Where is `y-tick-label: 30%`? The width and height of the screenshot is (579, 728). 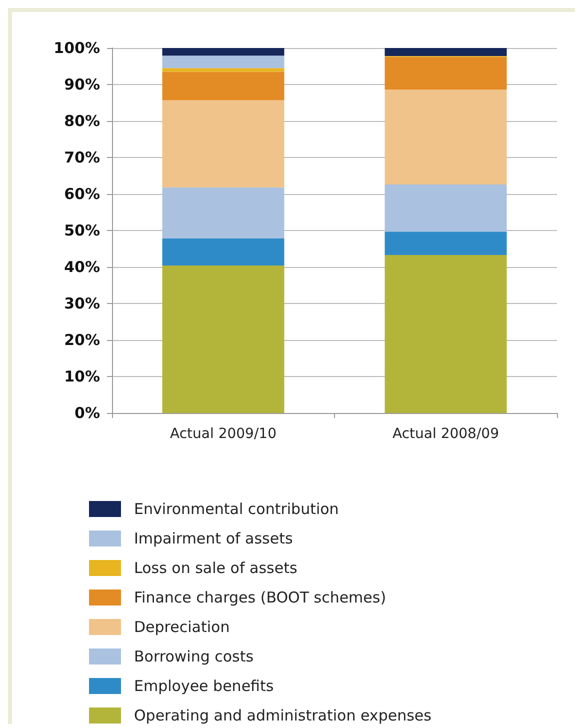
y-tick-label: 30% is located at coordinates (82, 303).